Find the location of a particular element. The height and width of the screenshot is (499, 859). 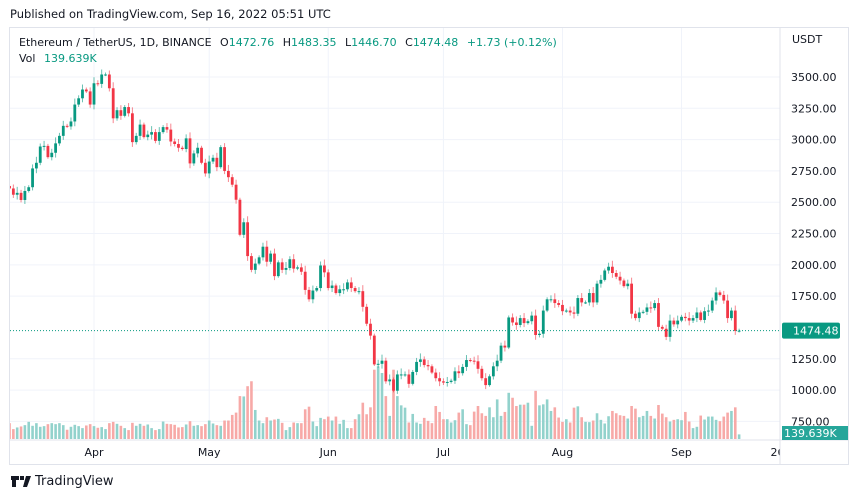

last-price-badge is located at coordinates (811, 330).